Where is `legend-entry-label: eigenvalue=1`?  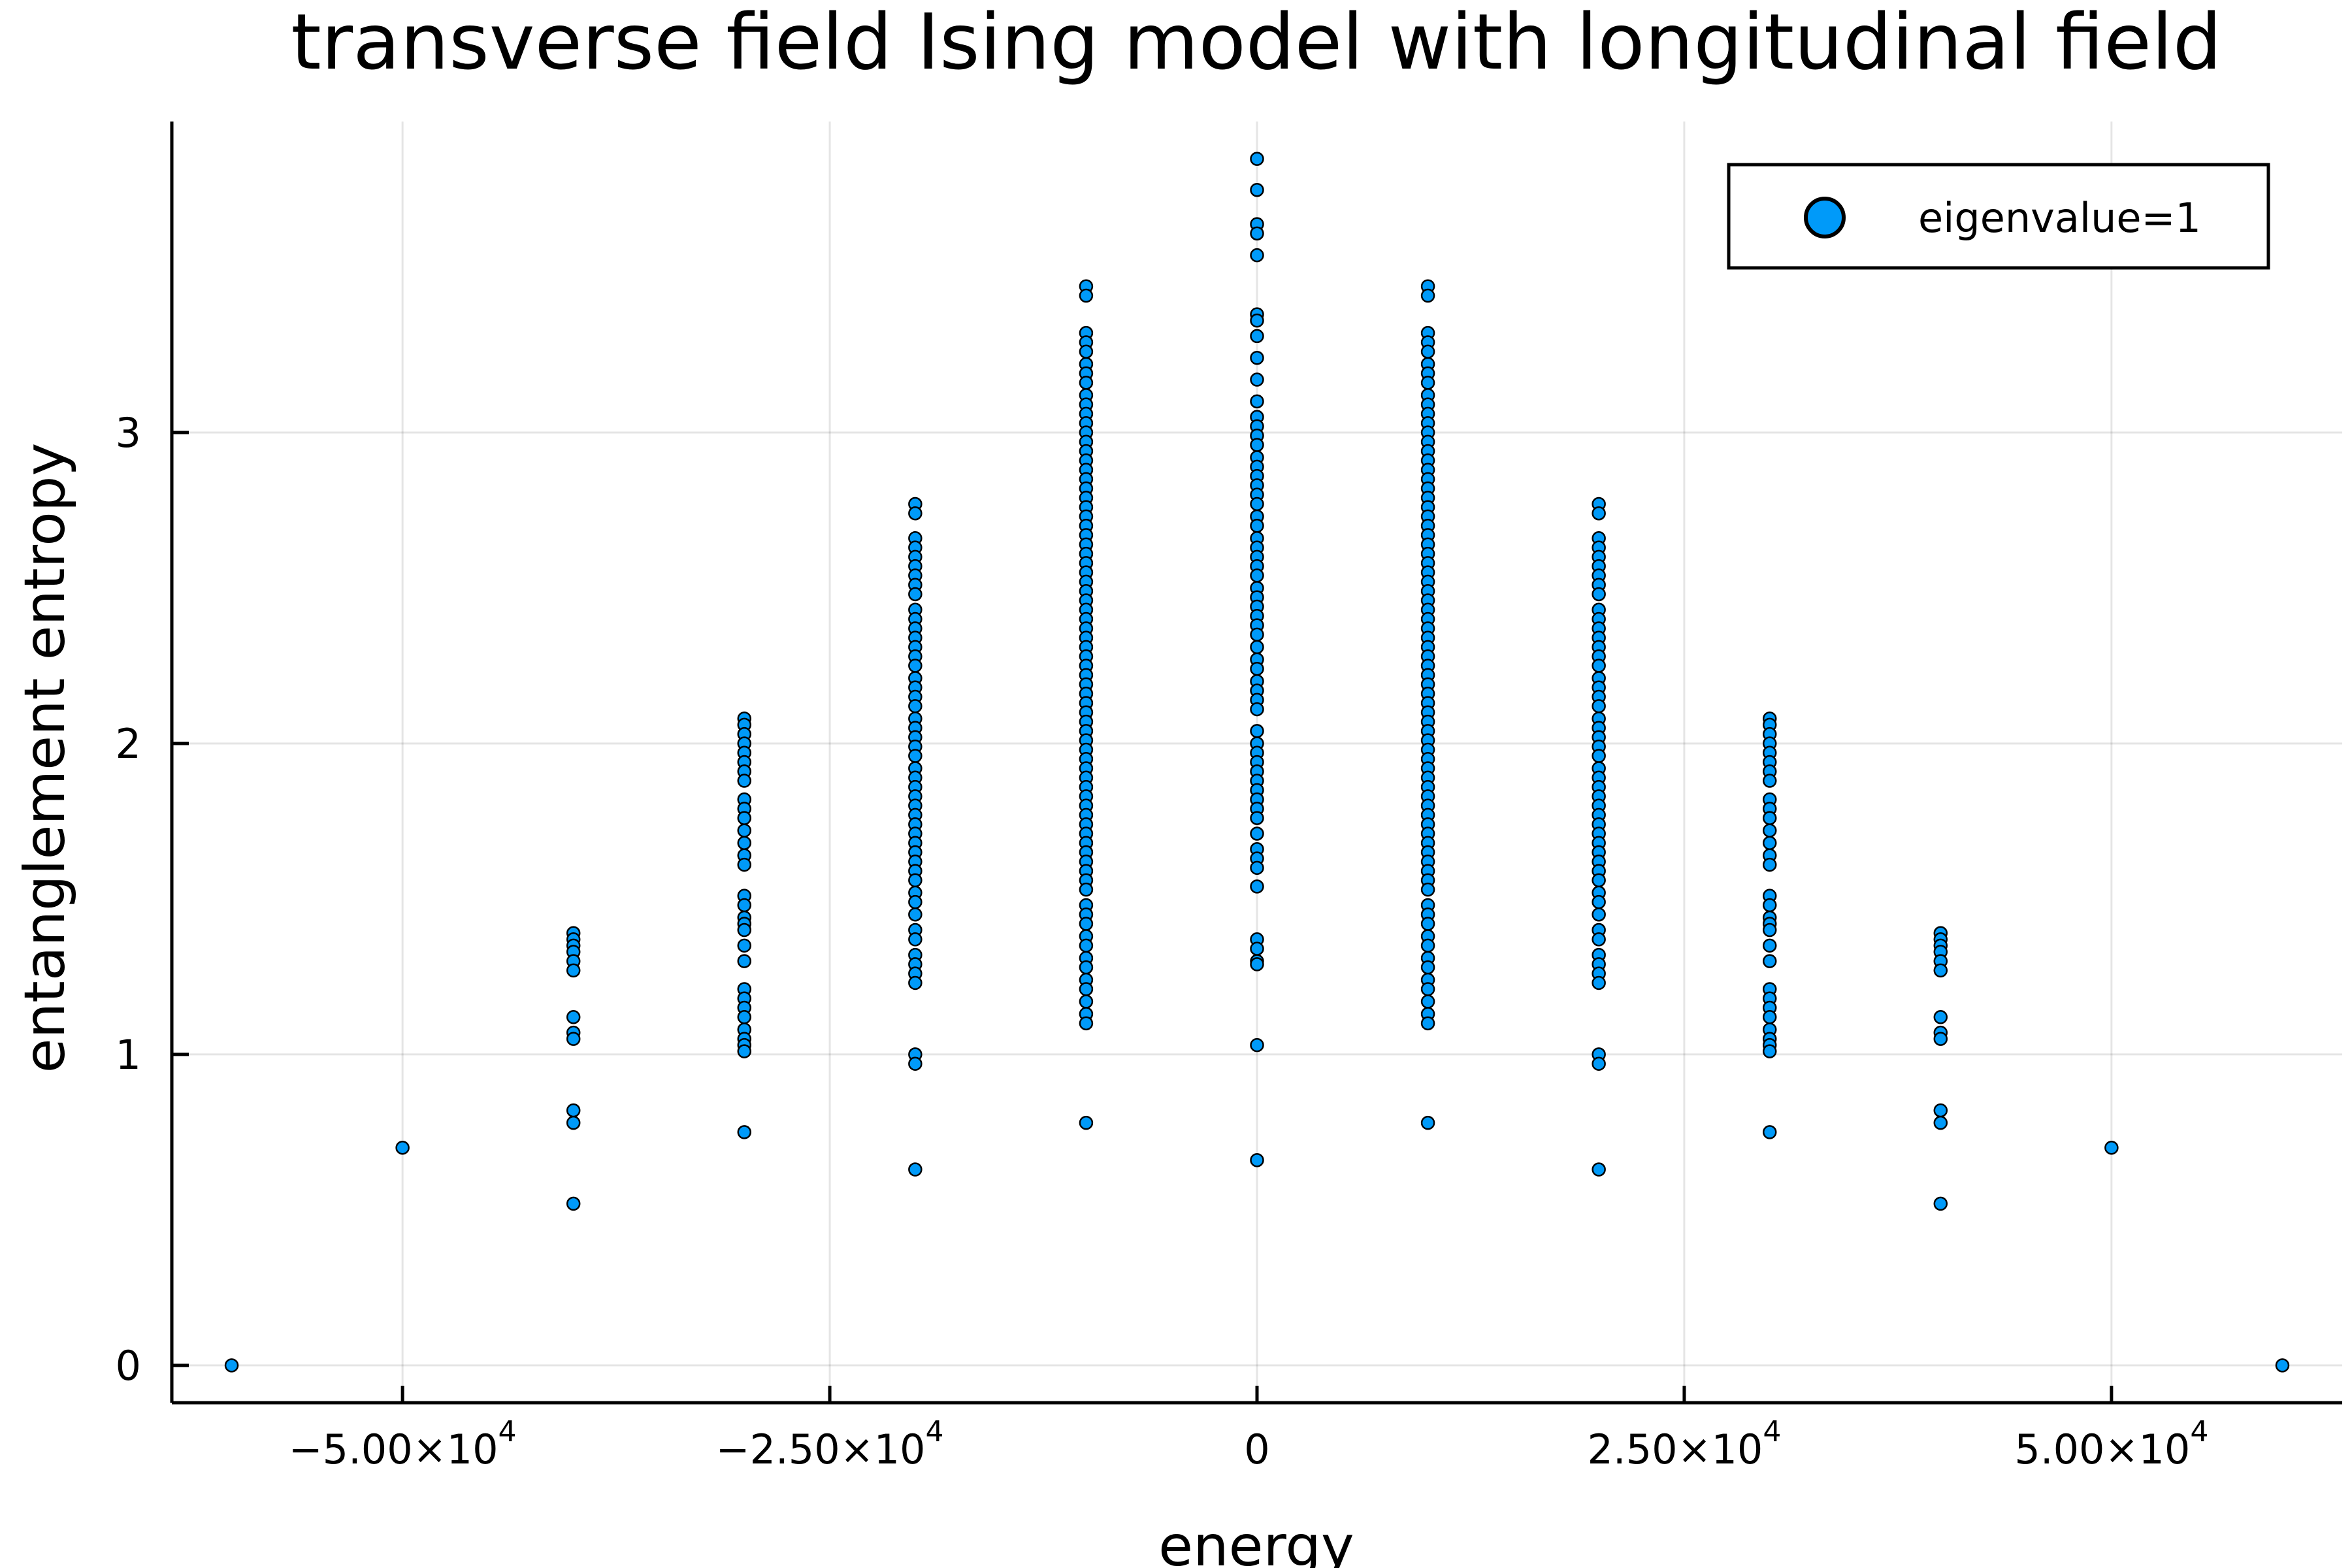 legend-entry-label: eigenvalue=1 is located at coordinates (2059, 218).